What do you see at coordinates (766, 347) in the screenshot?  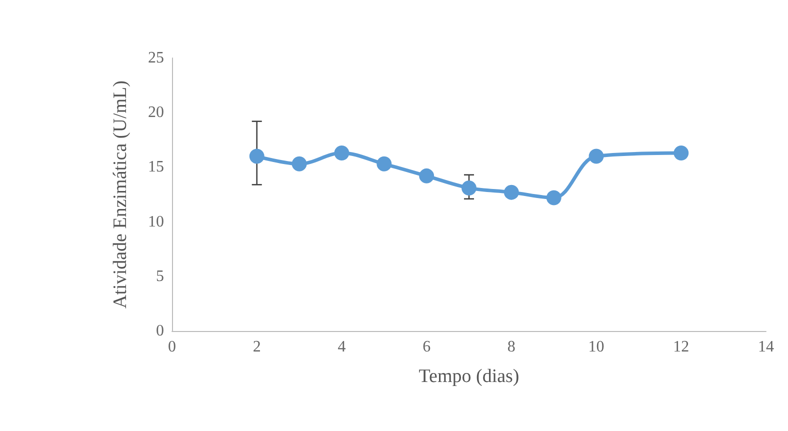 I see `x-tick-label: 14` at bounding box center [766, 347].